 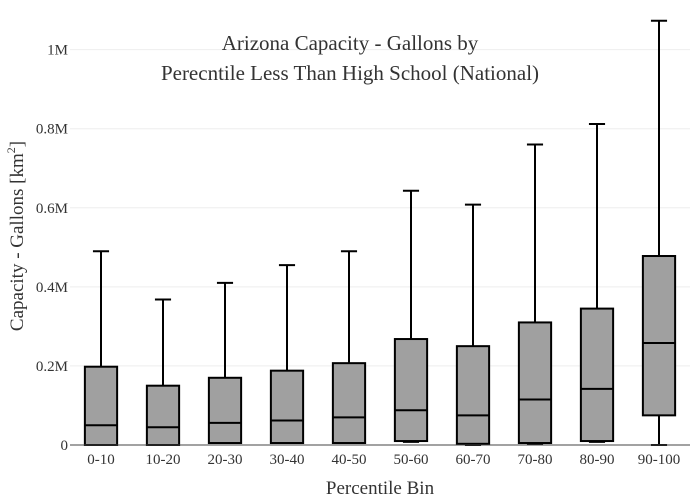 I want to click on y-tick-label: 0.2M, so click(x=52, y=367).